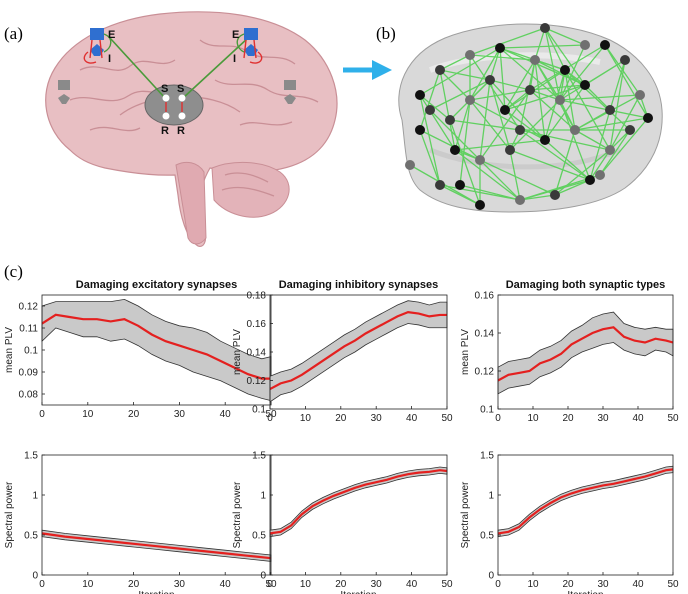 Image resolution: width=688 pixels, height=594 pixels. Describe the element at coordinates (485, 334) in the screenshot. I see `y-tick-label: 0.14` at that location.